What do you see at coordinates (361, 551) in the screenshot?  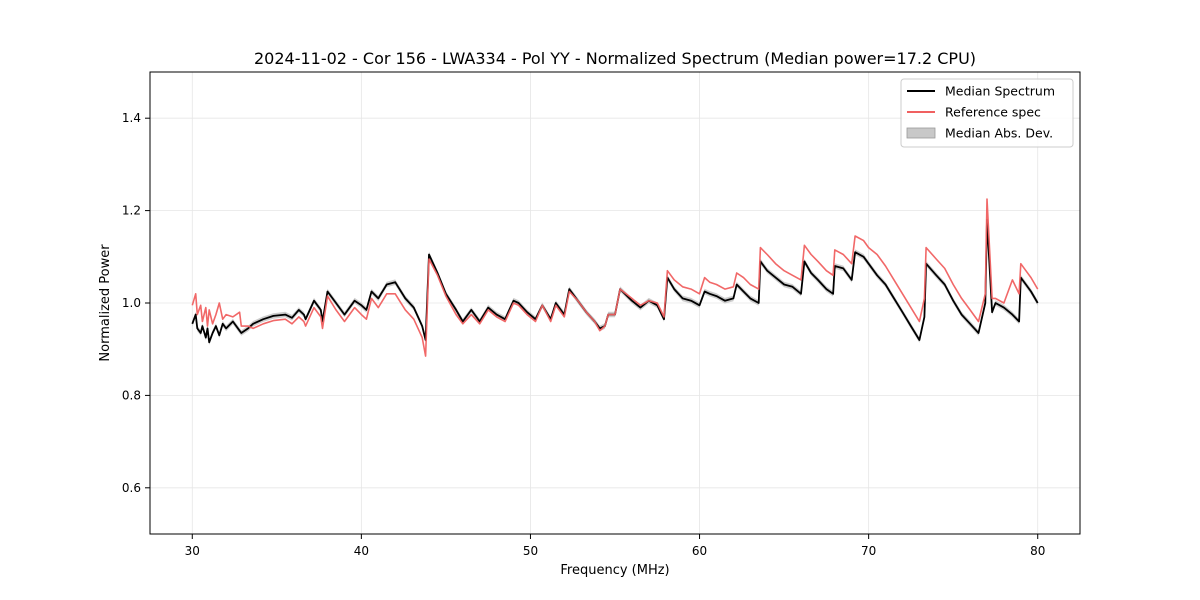 I see `x-tick-label: 40` at bounding box center [361, 551].